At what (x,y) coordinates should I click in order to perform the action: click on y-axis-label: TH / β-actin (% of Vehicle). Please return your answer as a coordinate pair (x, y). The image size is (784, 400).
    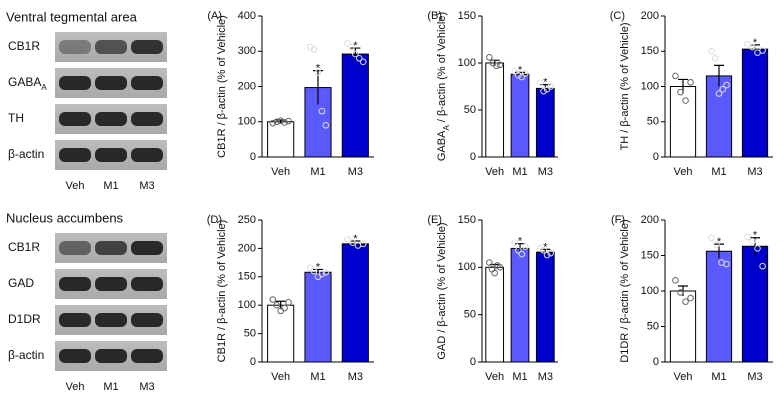
    Looking at the image, I should click on (625, 87).